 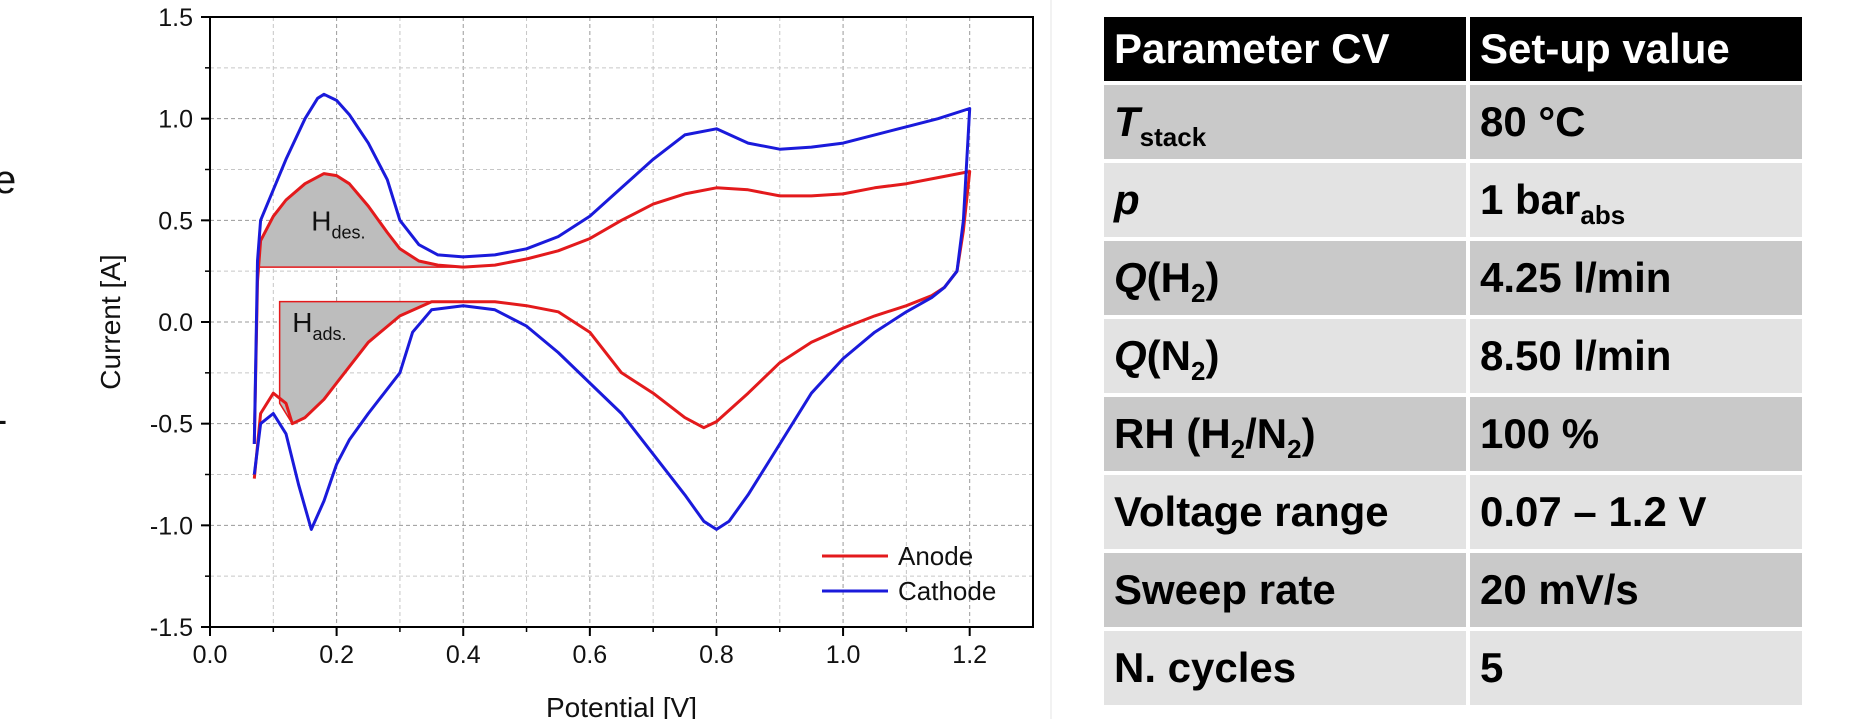 What do you see at coordinates (716, 655) in the screenshot?
I see `x-tick-label: 0.8` at bounding box center [716, 655].